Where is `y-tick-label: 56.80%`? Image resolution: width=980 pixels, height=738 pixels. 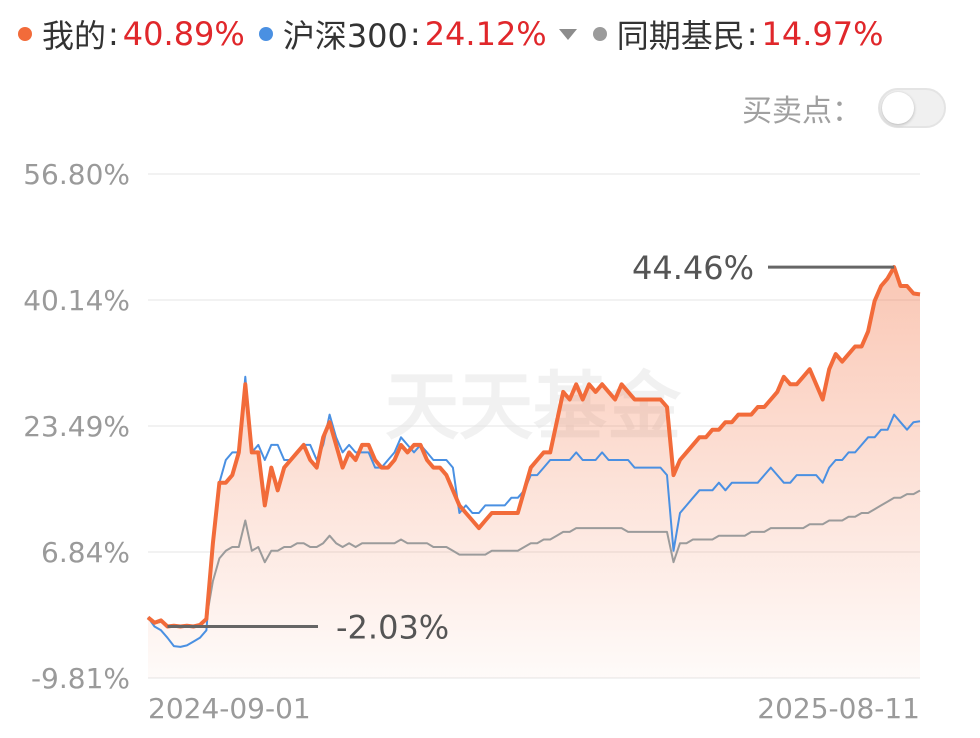 y-tick-label: 56.80% is located at coordinates (76, 174).